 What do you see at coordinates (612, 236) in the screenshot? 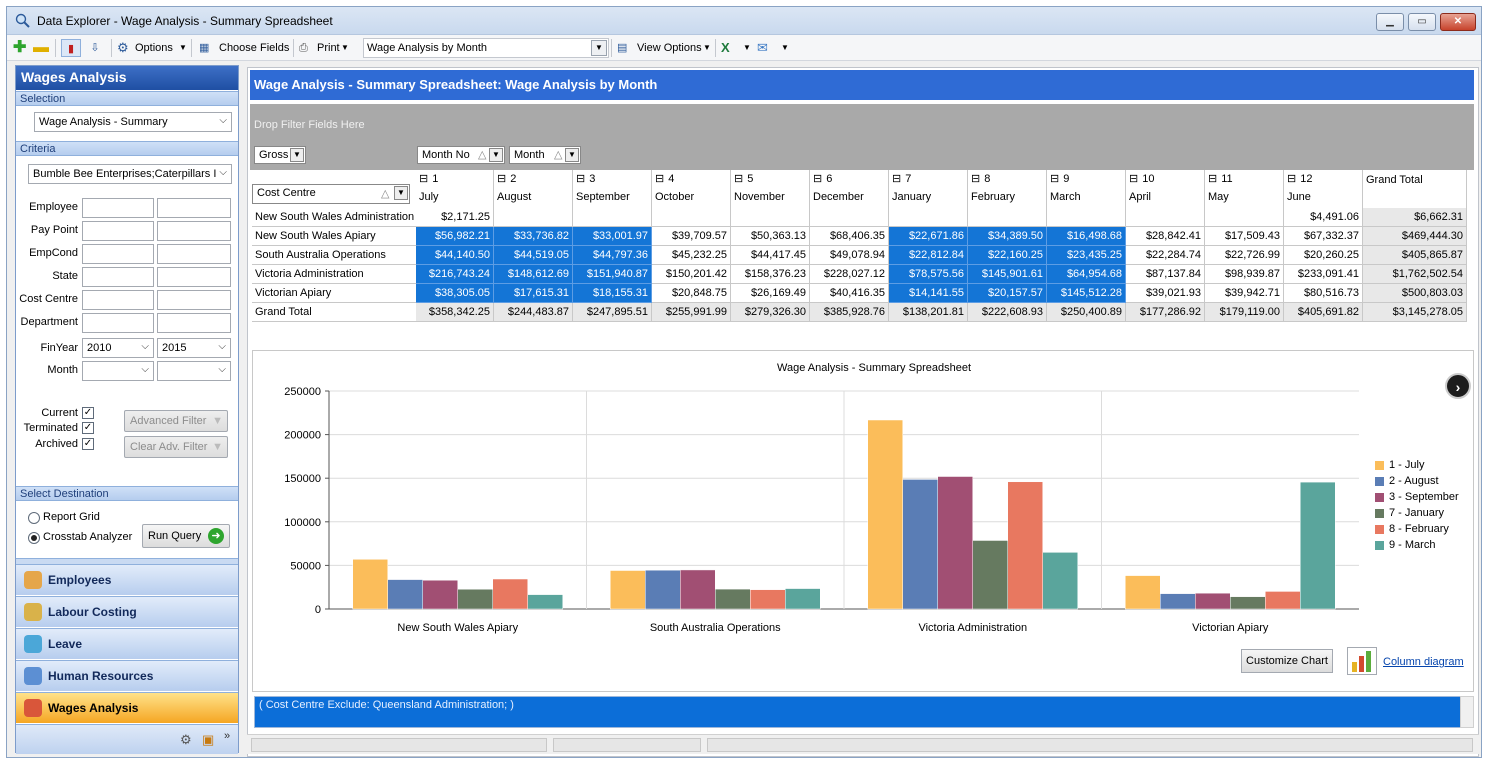
I see `pivot-cell: $33,001.97` at bounding box center [612, 236].